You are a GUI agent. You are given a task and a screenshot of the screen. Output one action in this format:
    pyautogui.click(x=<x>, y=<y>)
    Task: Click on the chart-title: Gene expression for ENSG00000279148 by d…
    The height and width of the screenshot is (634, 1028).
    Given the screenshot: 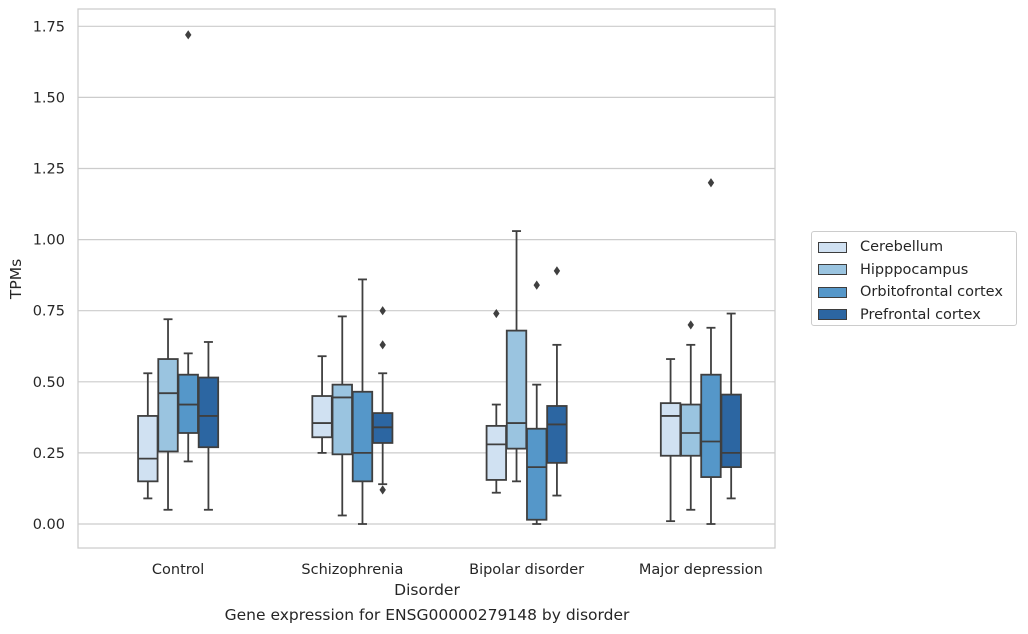 What is the action you would take?
    pyautogui.click(x=427, y=615)
    